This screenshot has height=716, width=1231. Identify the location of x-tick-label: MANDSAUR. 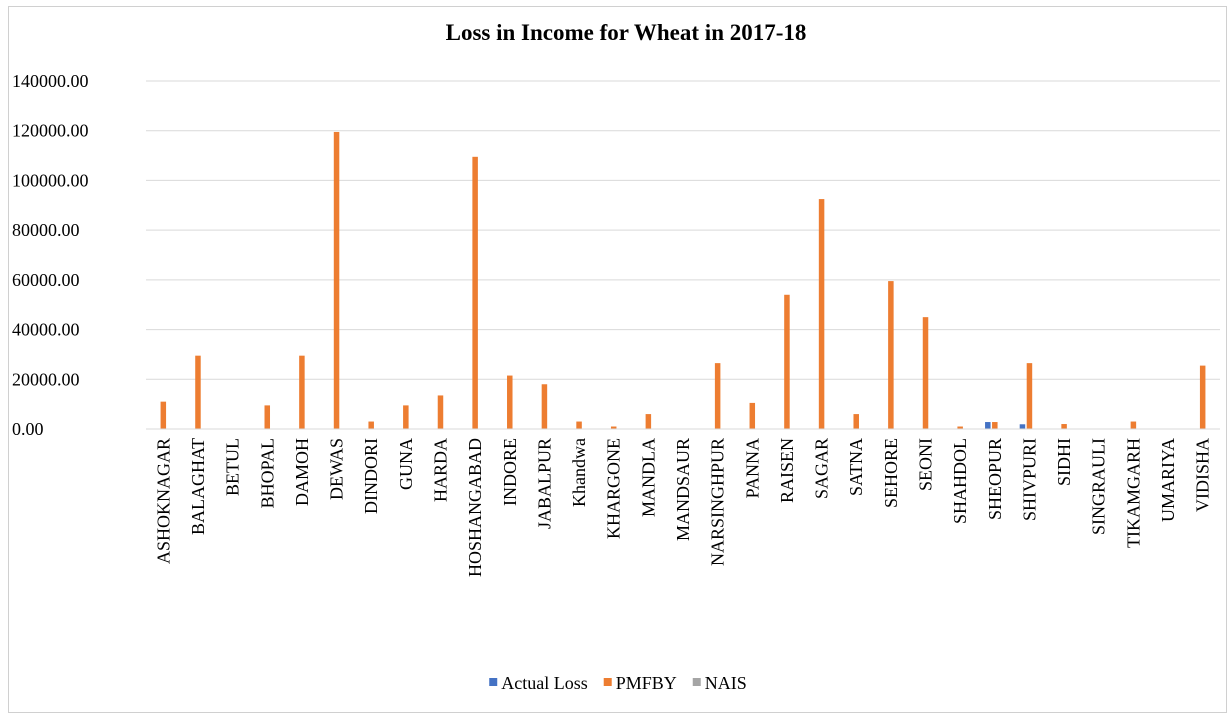
(683, 489).